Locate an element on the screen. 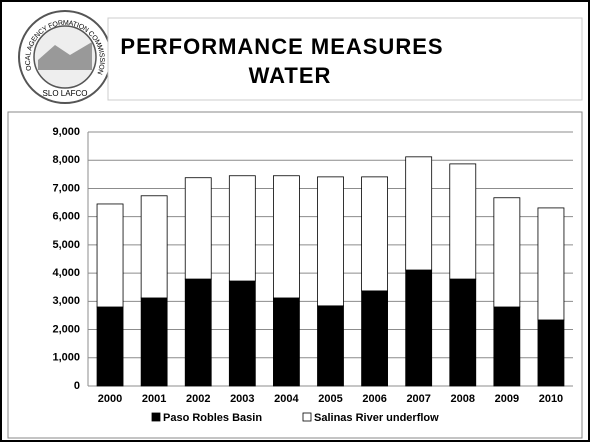 Image resolution: width=590 pixels, height=442 pixels. x-tick-label: 2008 is located at coordinates (463, 399).